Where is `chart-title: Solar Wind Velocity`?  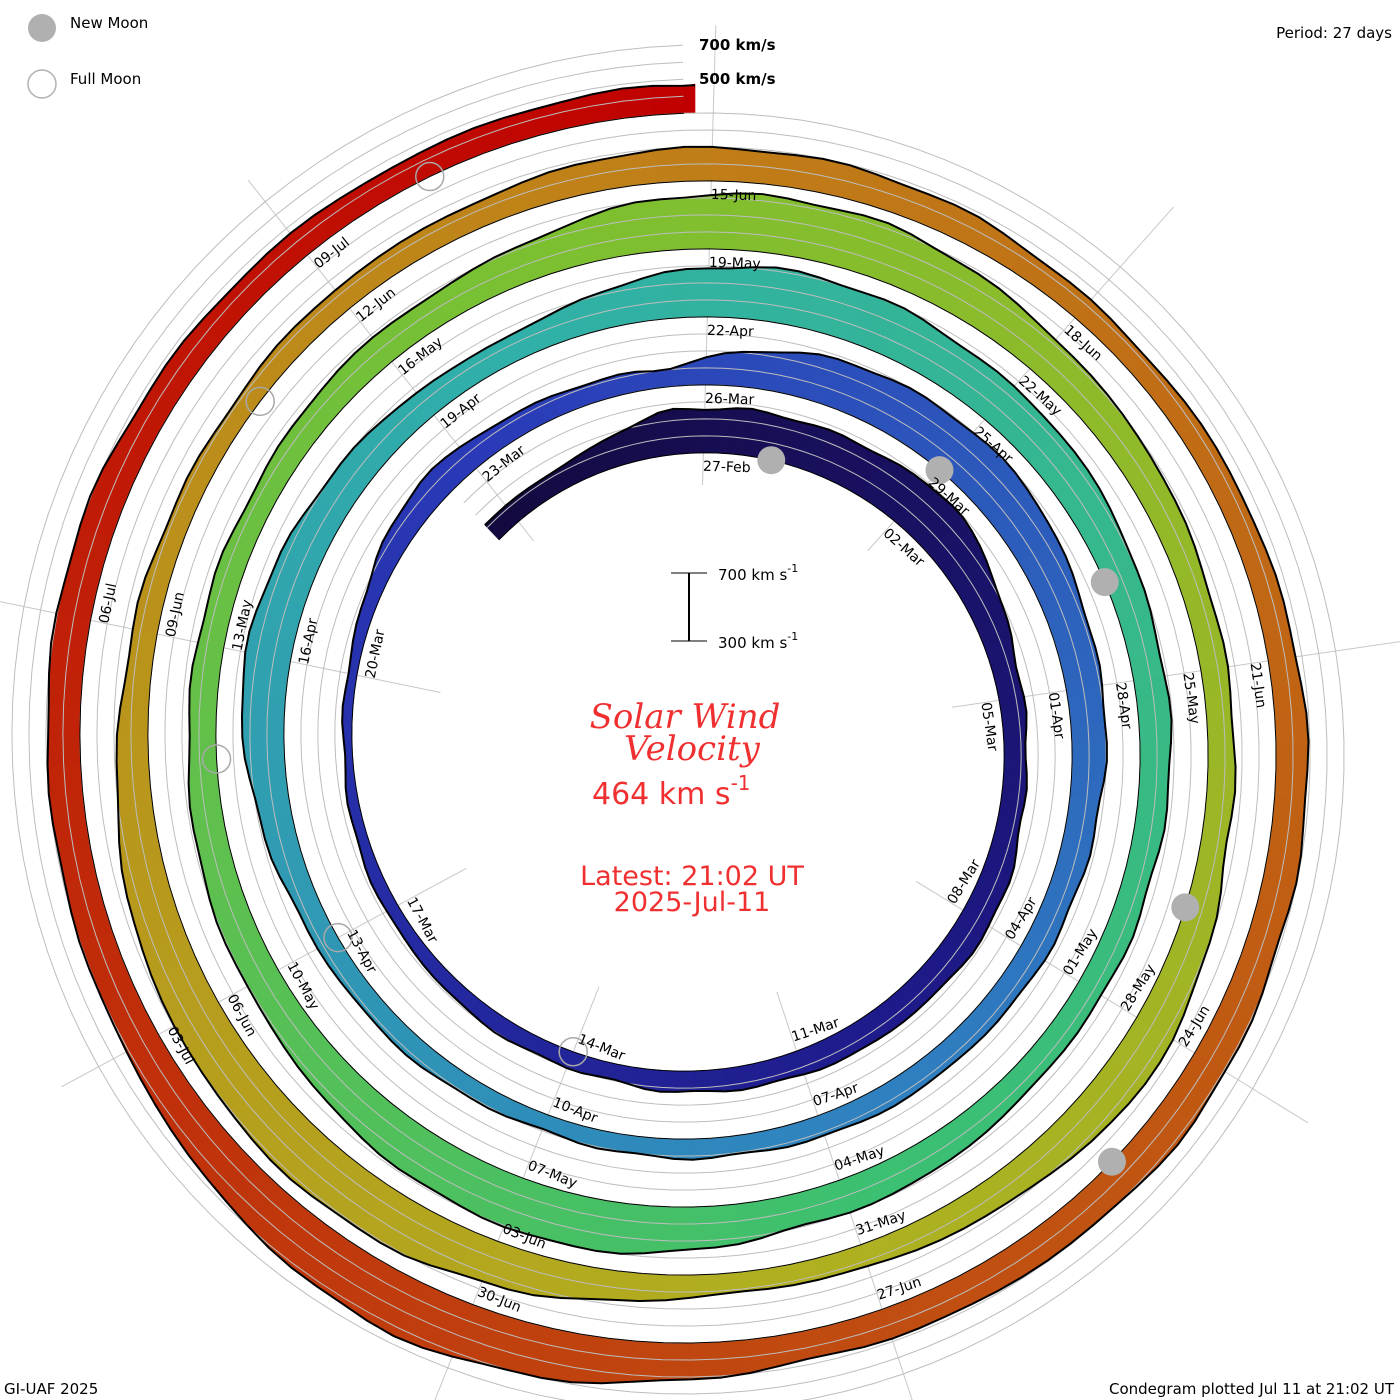 chart-title: Solar Wind Velocity is located at coordinates (685, 733).